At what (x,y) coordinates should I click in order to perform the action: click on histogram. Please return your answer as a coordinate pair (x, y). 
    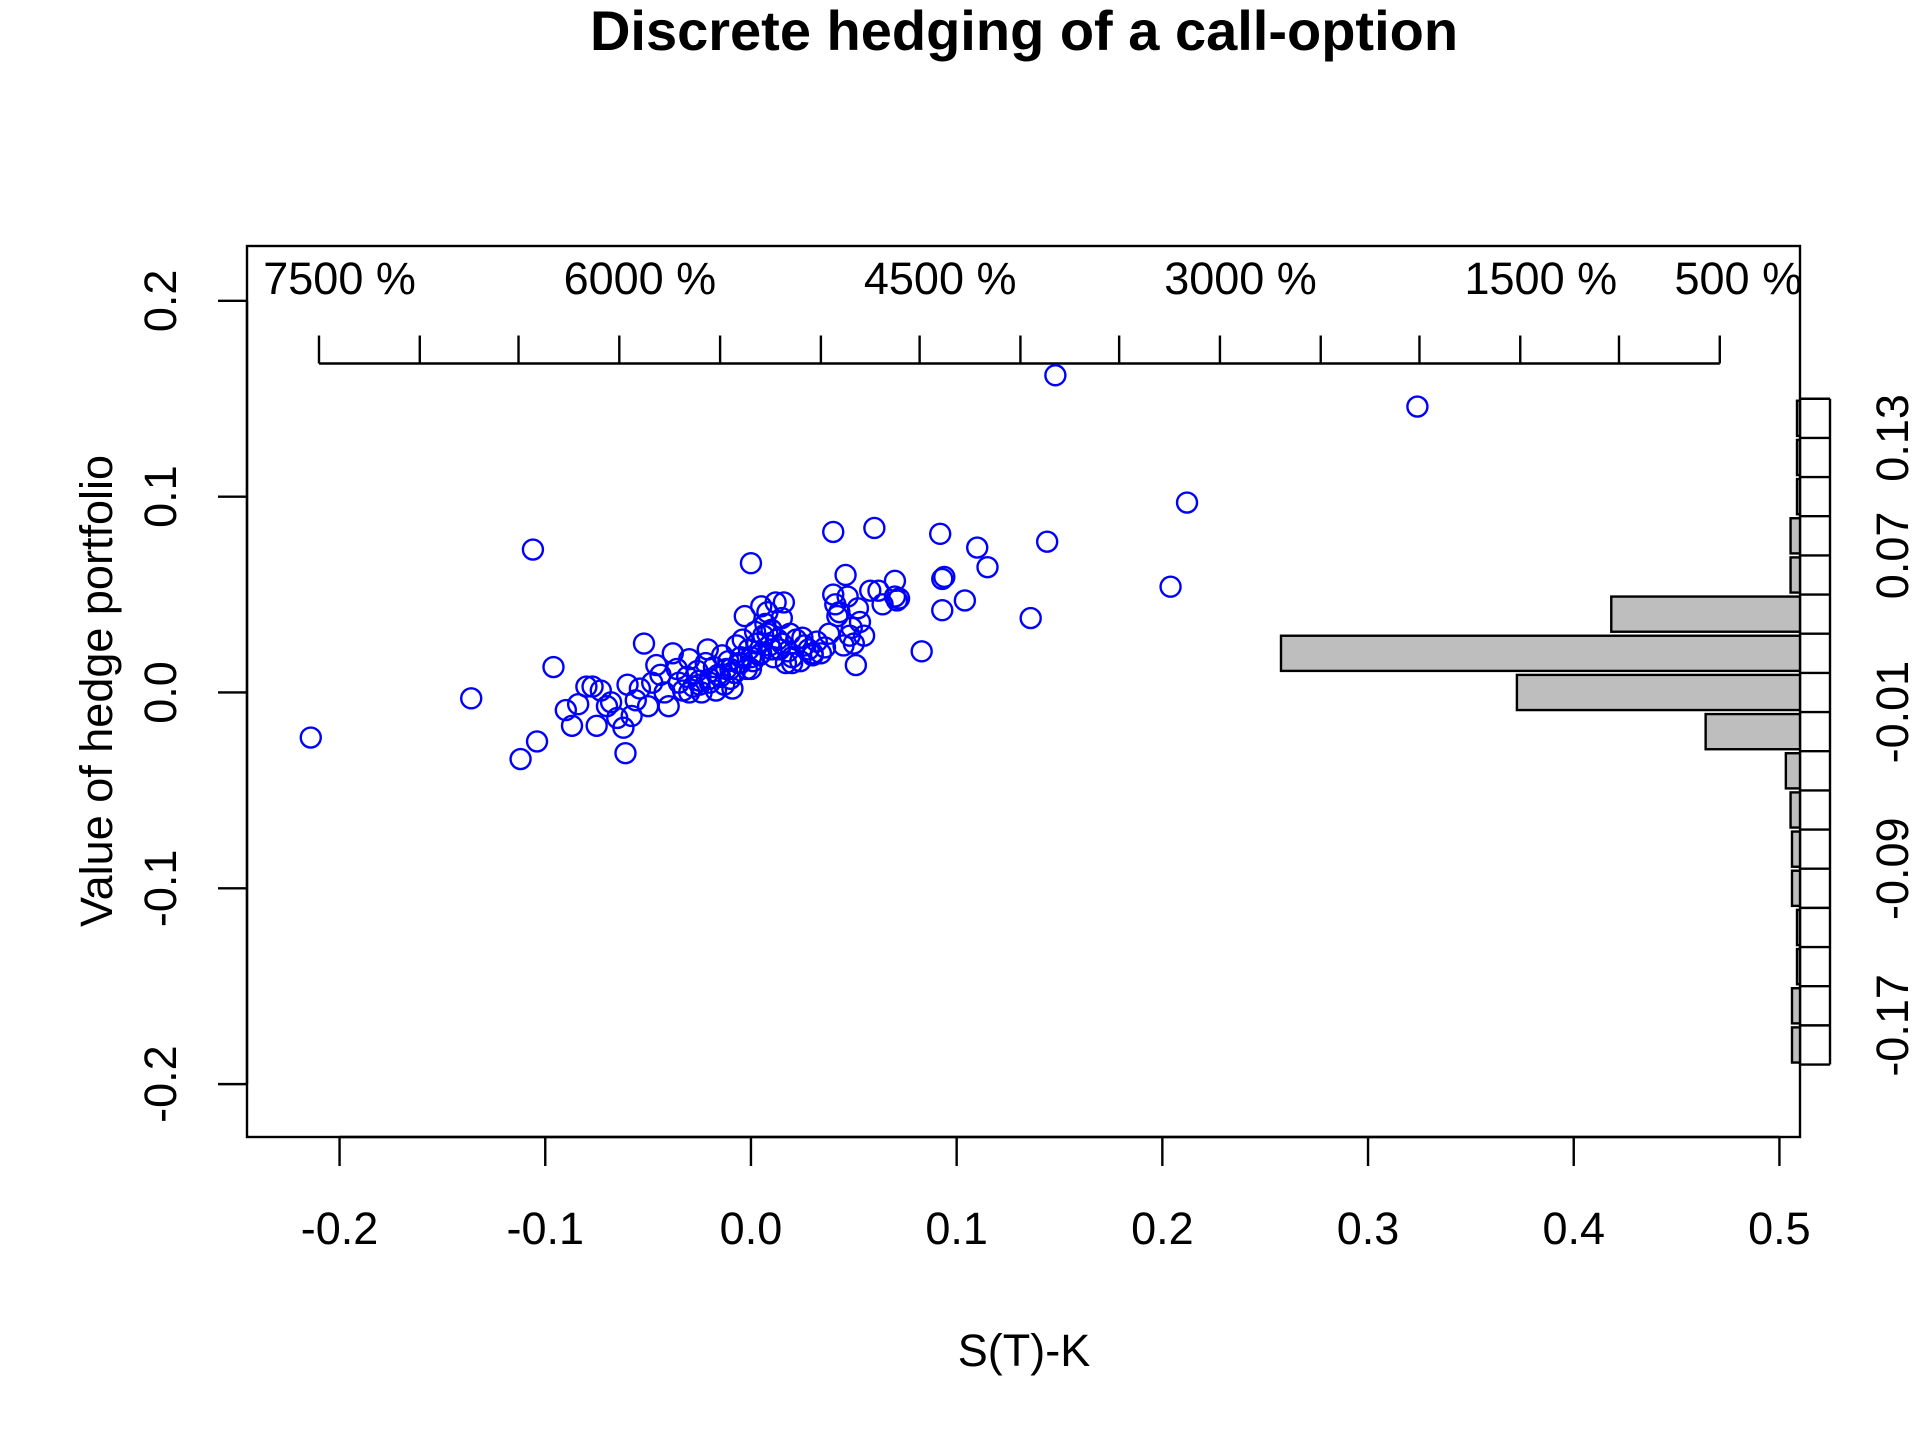
    Looking at the image, I should click on (1540, 731).